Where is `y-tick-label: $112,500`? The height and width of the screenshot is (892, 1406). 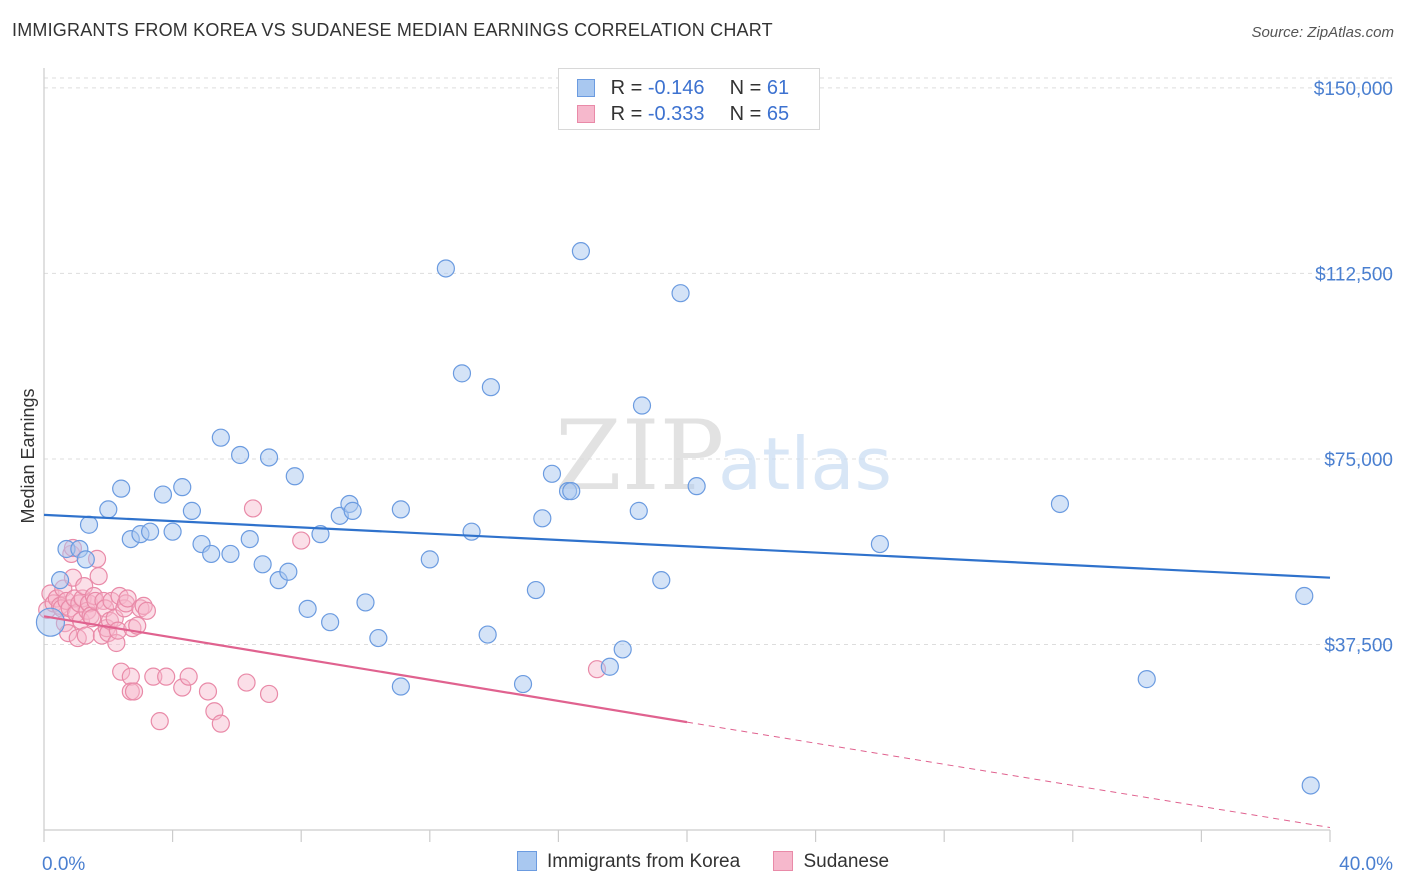 y-tick-label: $112,500 is located at coordinates (1354, 274).